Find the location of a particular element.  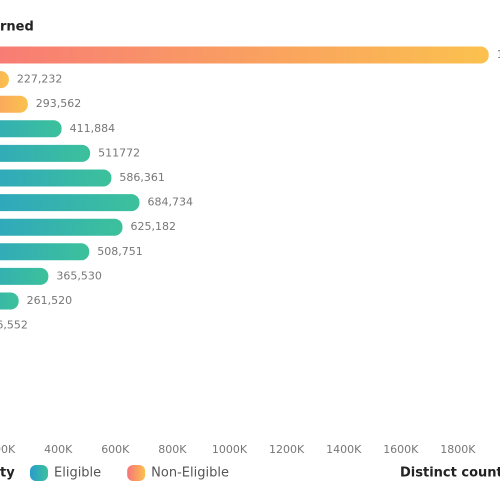

legend-title: ty is located at coordinates (7, 473).